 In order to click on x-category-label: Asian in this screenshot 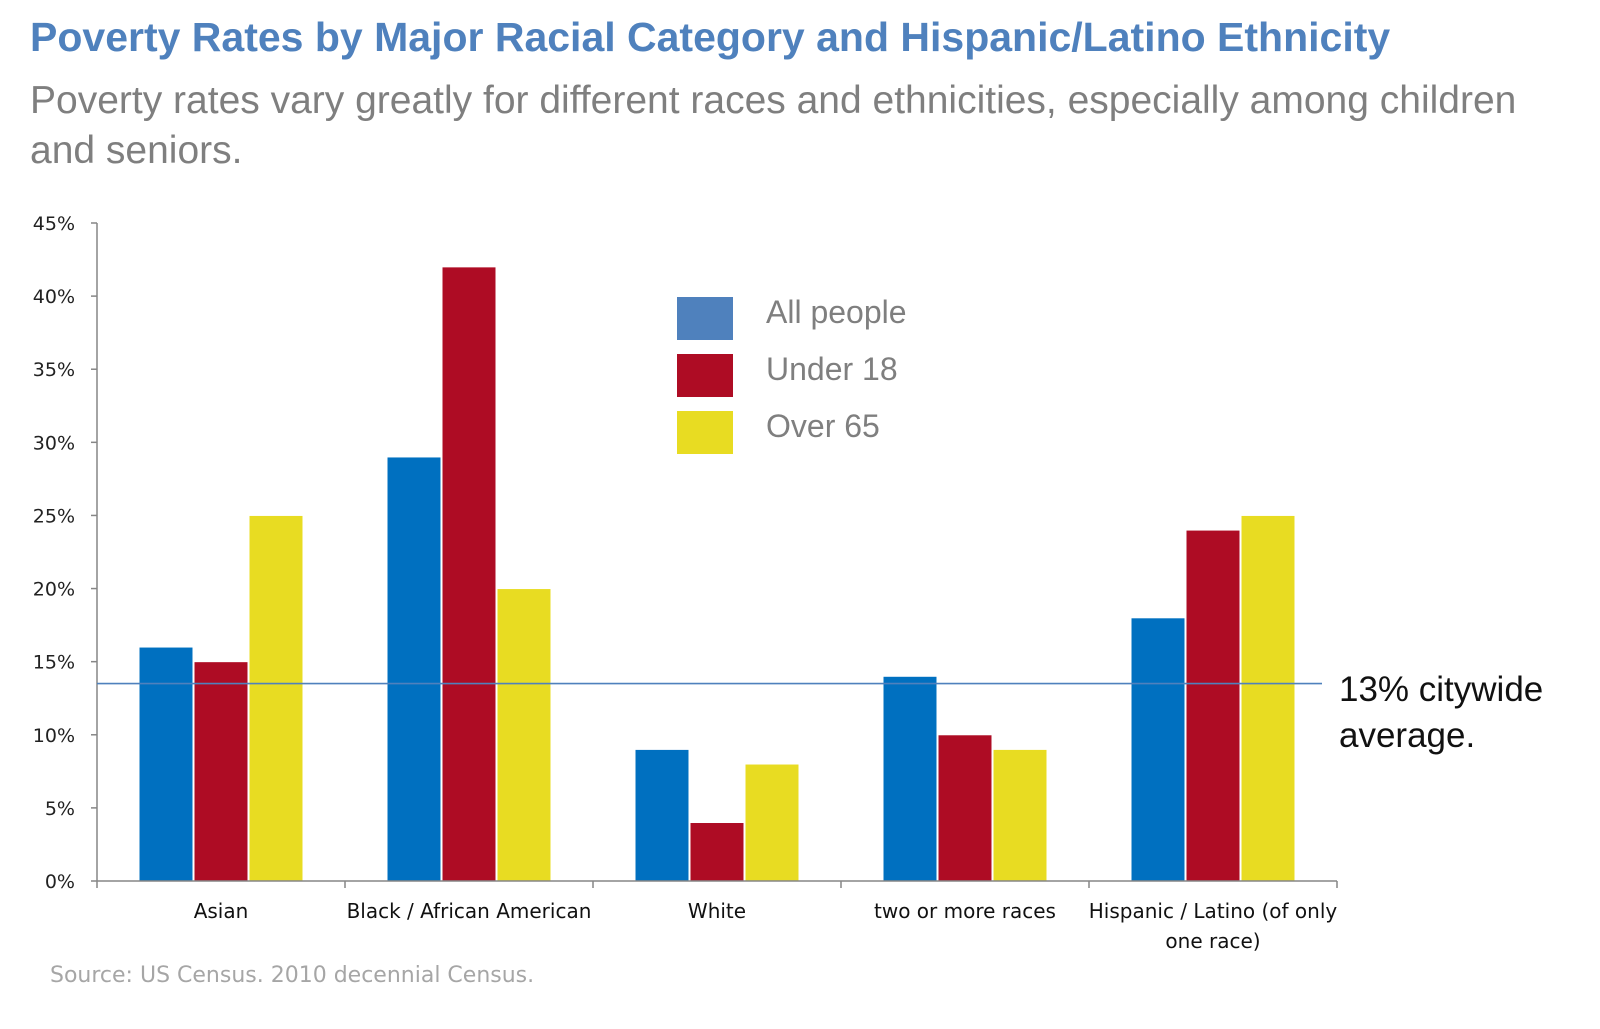, I will do `click(221, 911)`.